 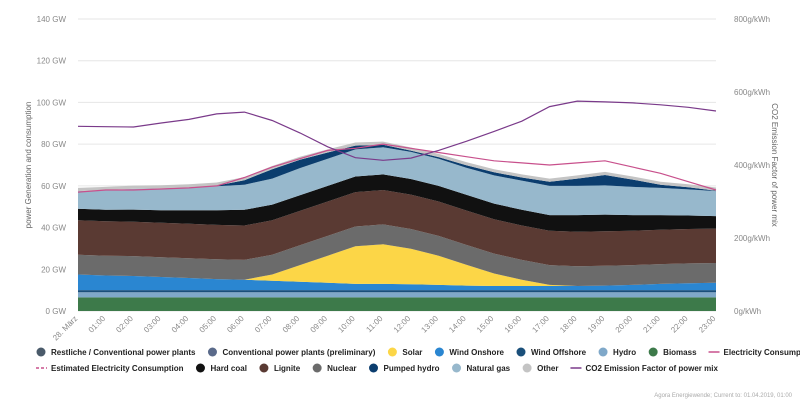 I want to click on legend-item-wind-onshore: Wind Onshore, so click(x=469, y=352).